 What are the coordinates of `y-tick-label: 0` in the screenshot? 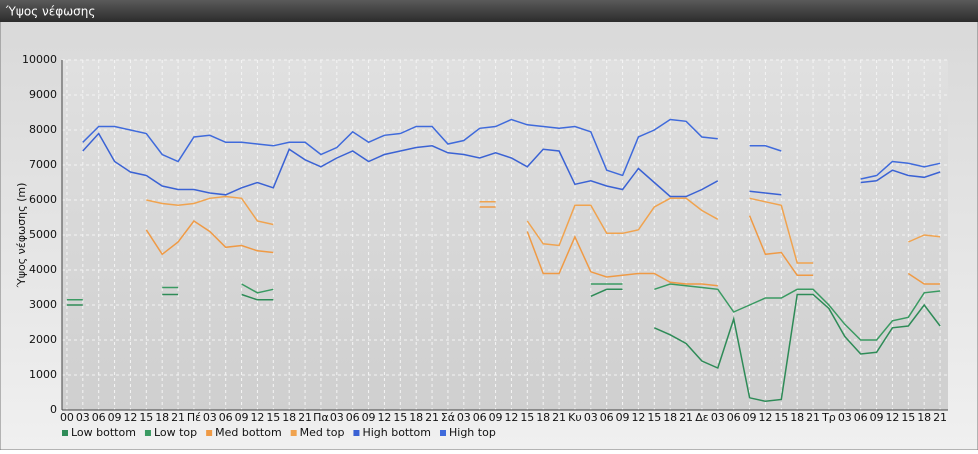 It's located at (53, 409).